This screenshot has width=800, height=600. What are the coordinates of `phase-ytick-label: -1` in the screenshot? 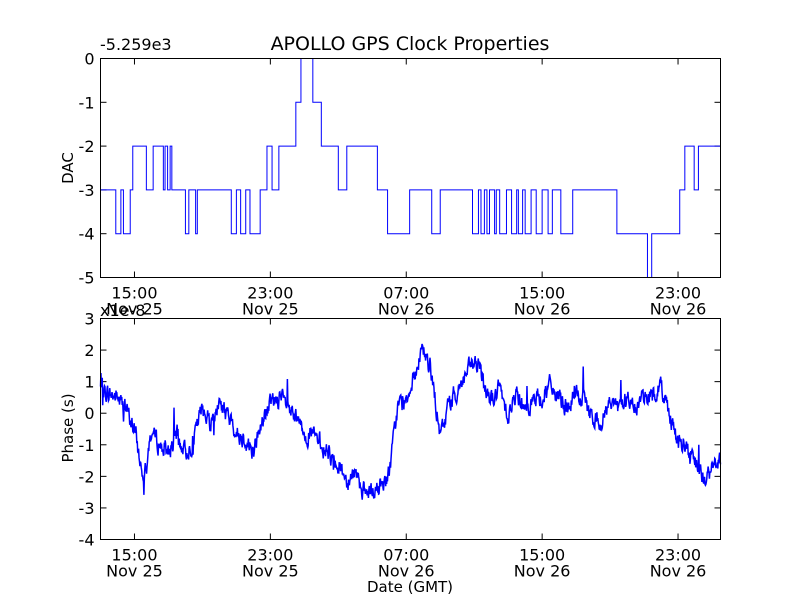 It's located at (87, 445).